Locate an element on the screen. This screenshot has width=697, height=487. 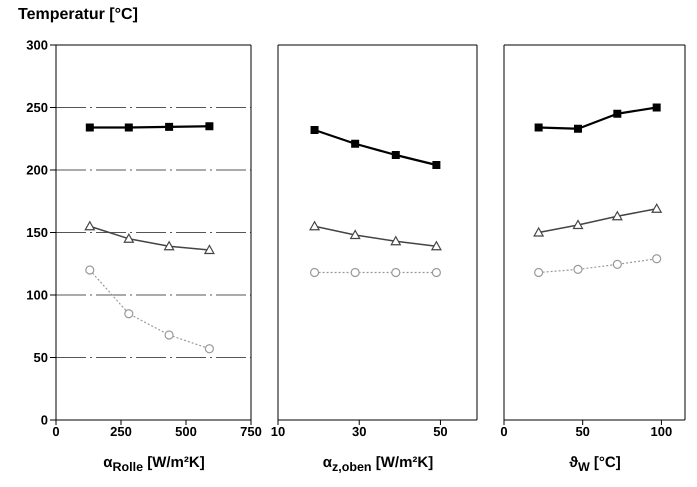
x-axis-title: α$_{Rolle}$ [W/m²K] is located at coordinates (154, 464).